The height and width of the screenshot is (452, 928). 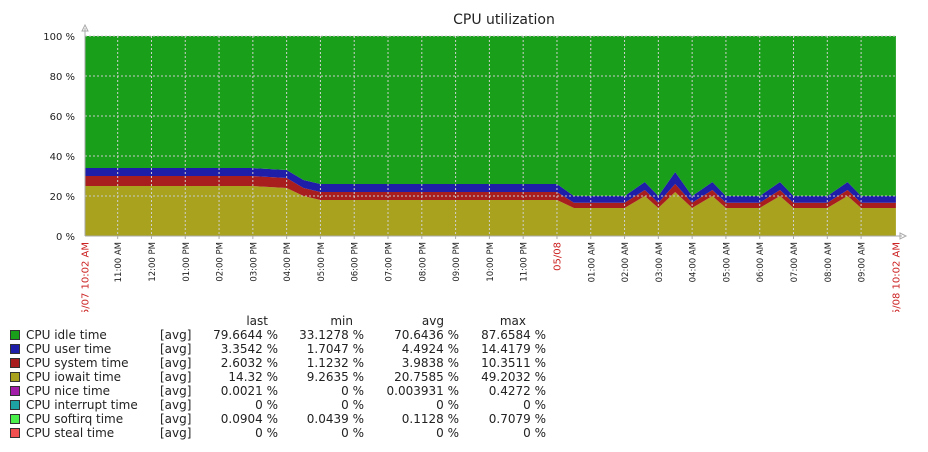 I want to click on legend-series-name: CPU softirq time, so click(x=75, y=419).